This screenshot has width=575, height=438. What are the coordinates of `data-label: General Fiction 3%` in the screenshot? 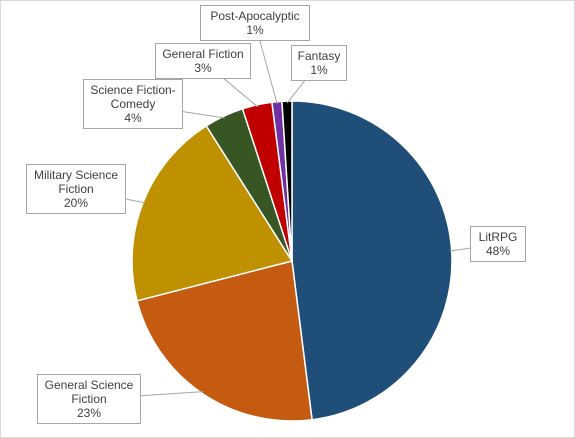 It's located at (203, 61).